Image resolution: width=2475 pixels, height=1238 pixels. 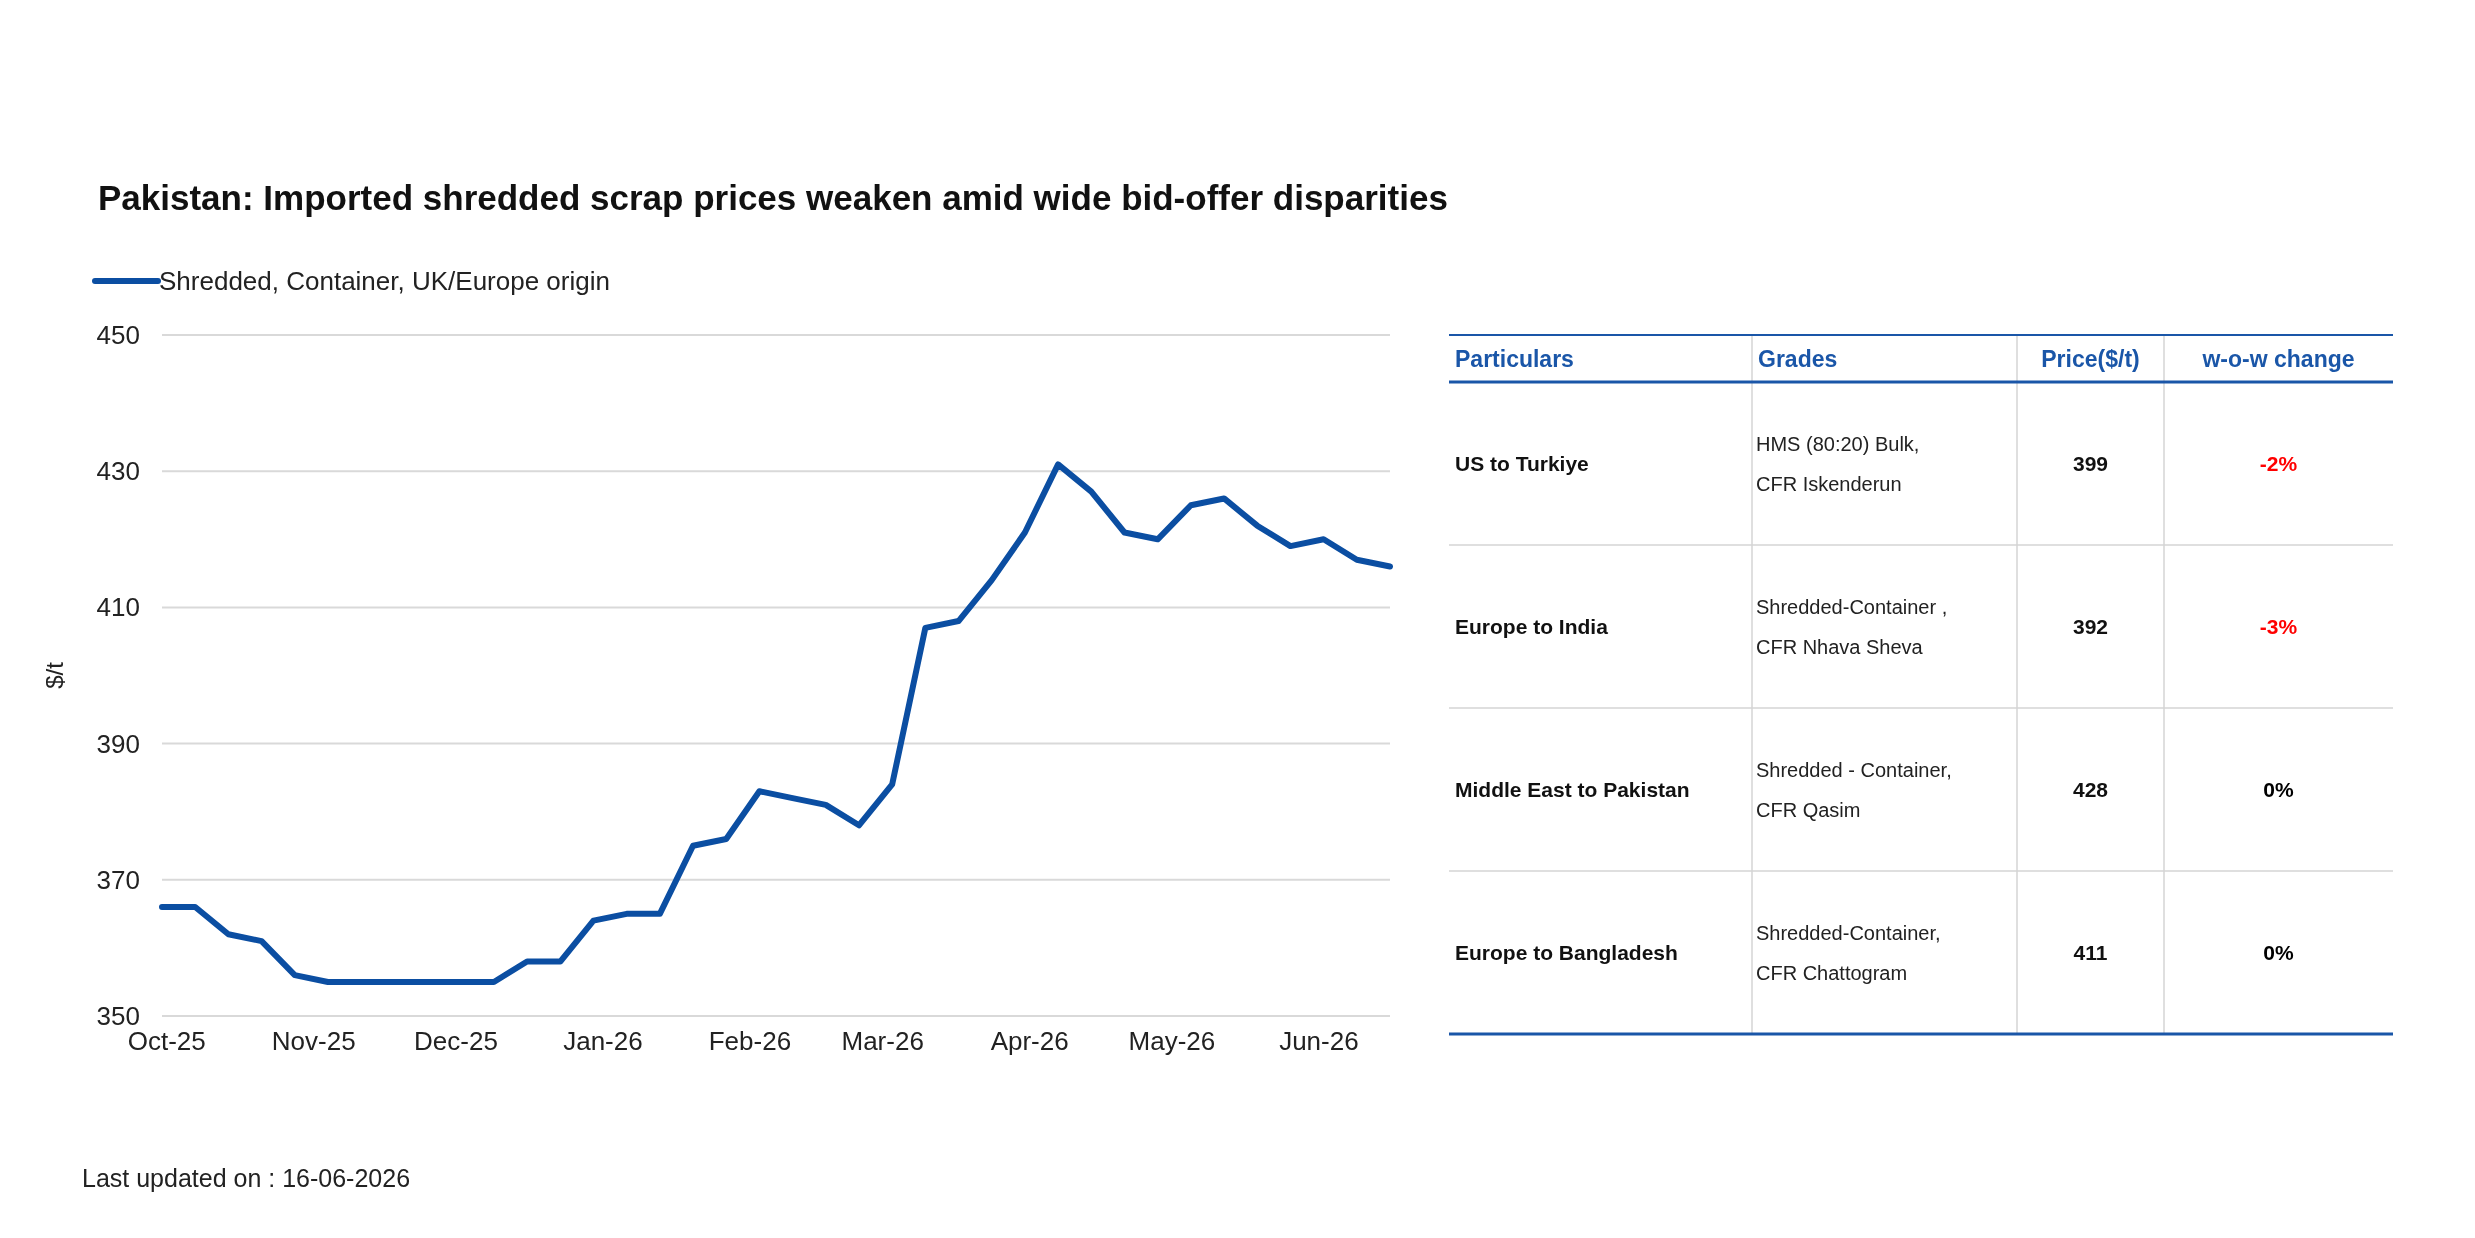 What do you see at coordinates (750, 1041) in the screenshot?
I see `x-tick-label: Feb-26` at bounding box center [750, 1041].